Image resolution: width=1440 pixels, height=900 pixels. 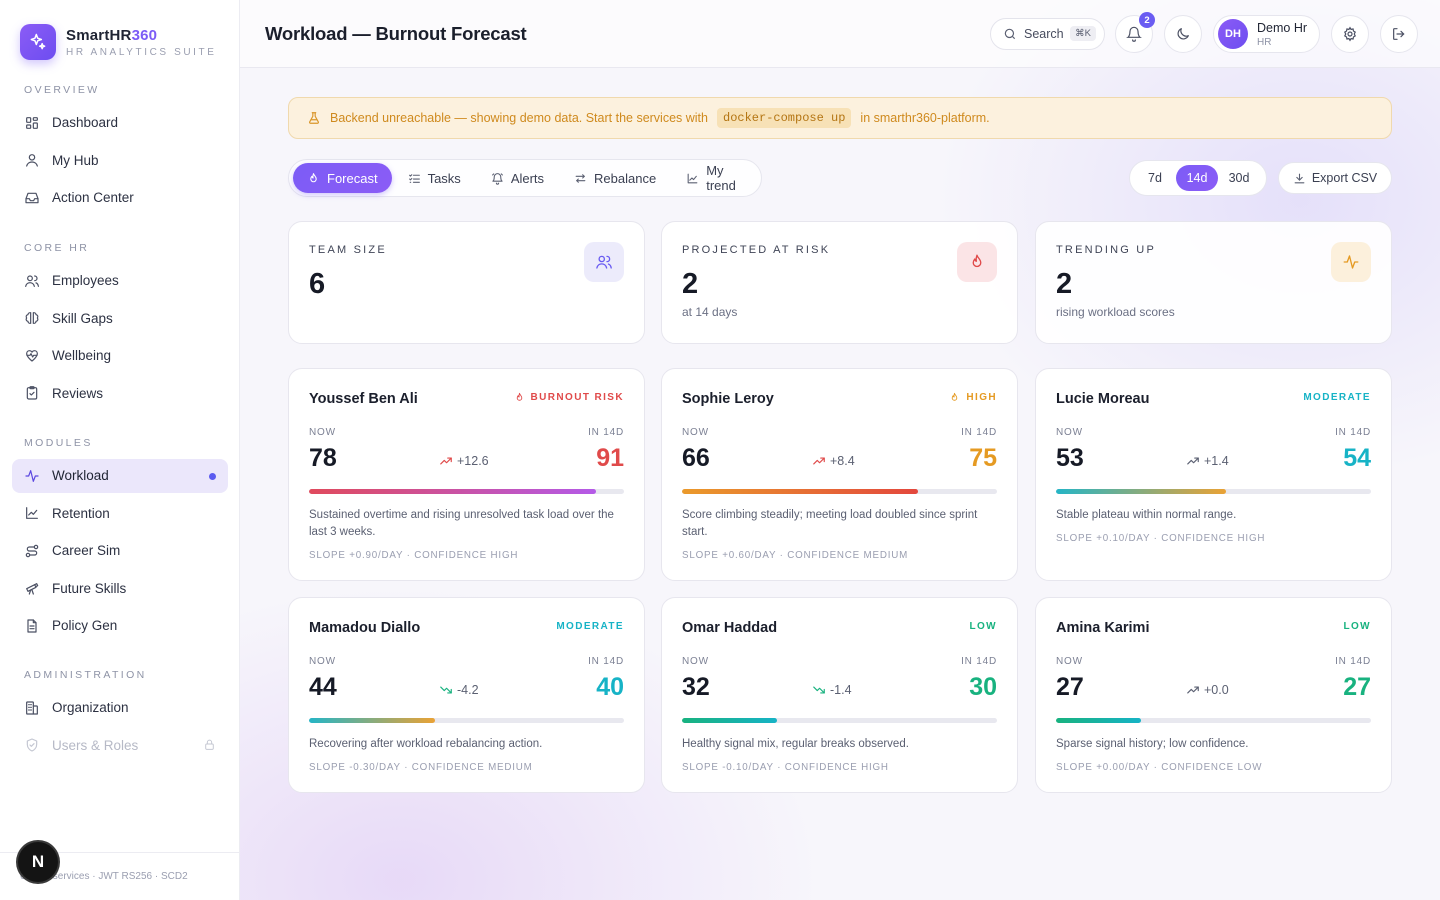 What do you see at coordinates (1266, 34) in the screenshot?
I see `user-menu: DH Demo Hr HR` at bounding box center [1266, 34].